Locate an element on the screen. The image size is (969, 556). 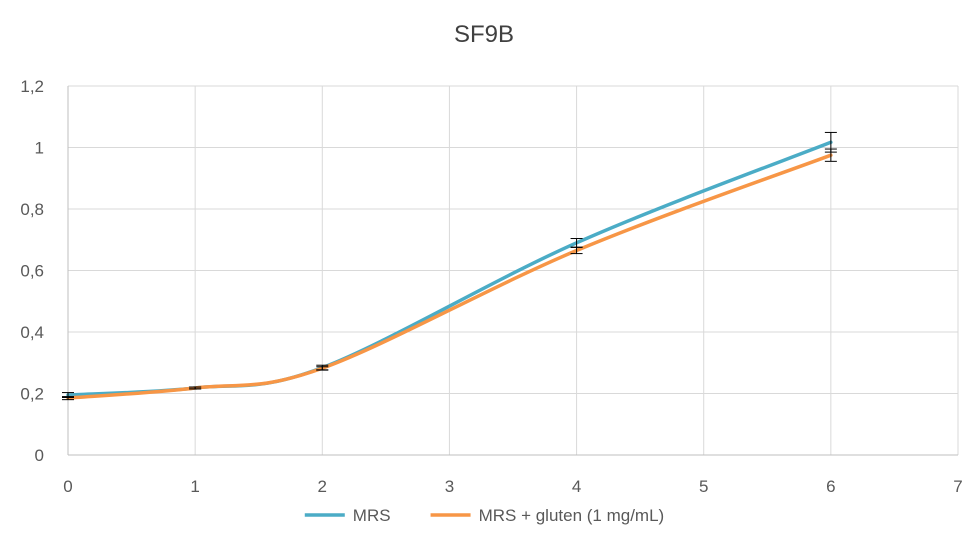
x-tick-label: 4 is located at coordinates (576, 486).